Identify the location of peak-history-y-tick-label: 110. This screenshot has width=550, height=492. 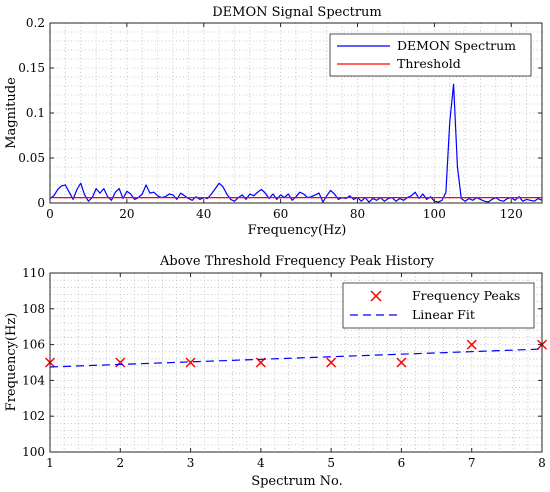
(33, 273).